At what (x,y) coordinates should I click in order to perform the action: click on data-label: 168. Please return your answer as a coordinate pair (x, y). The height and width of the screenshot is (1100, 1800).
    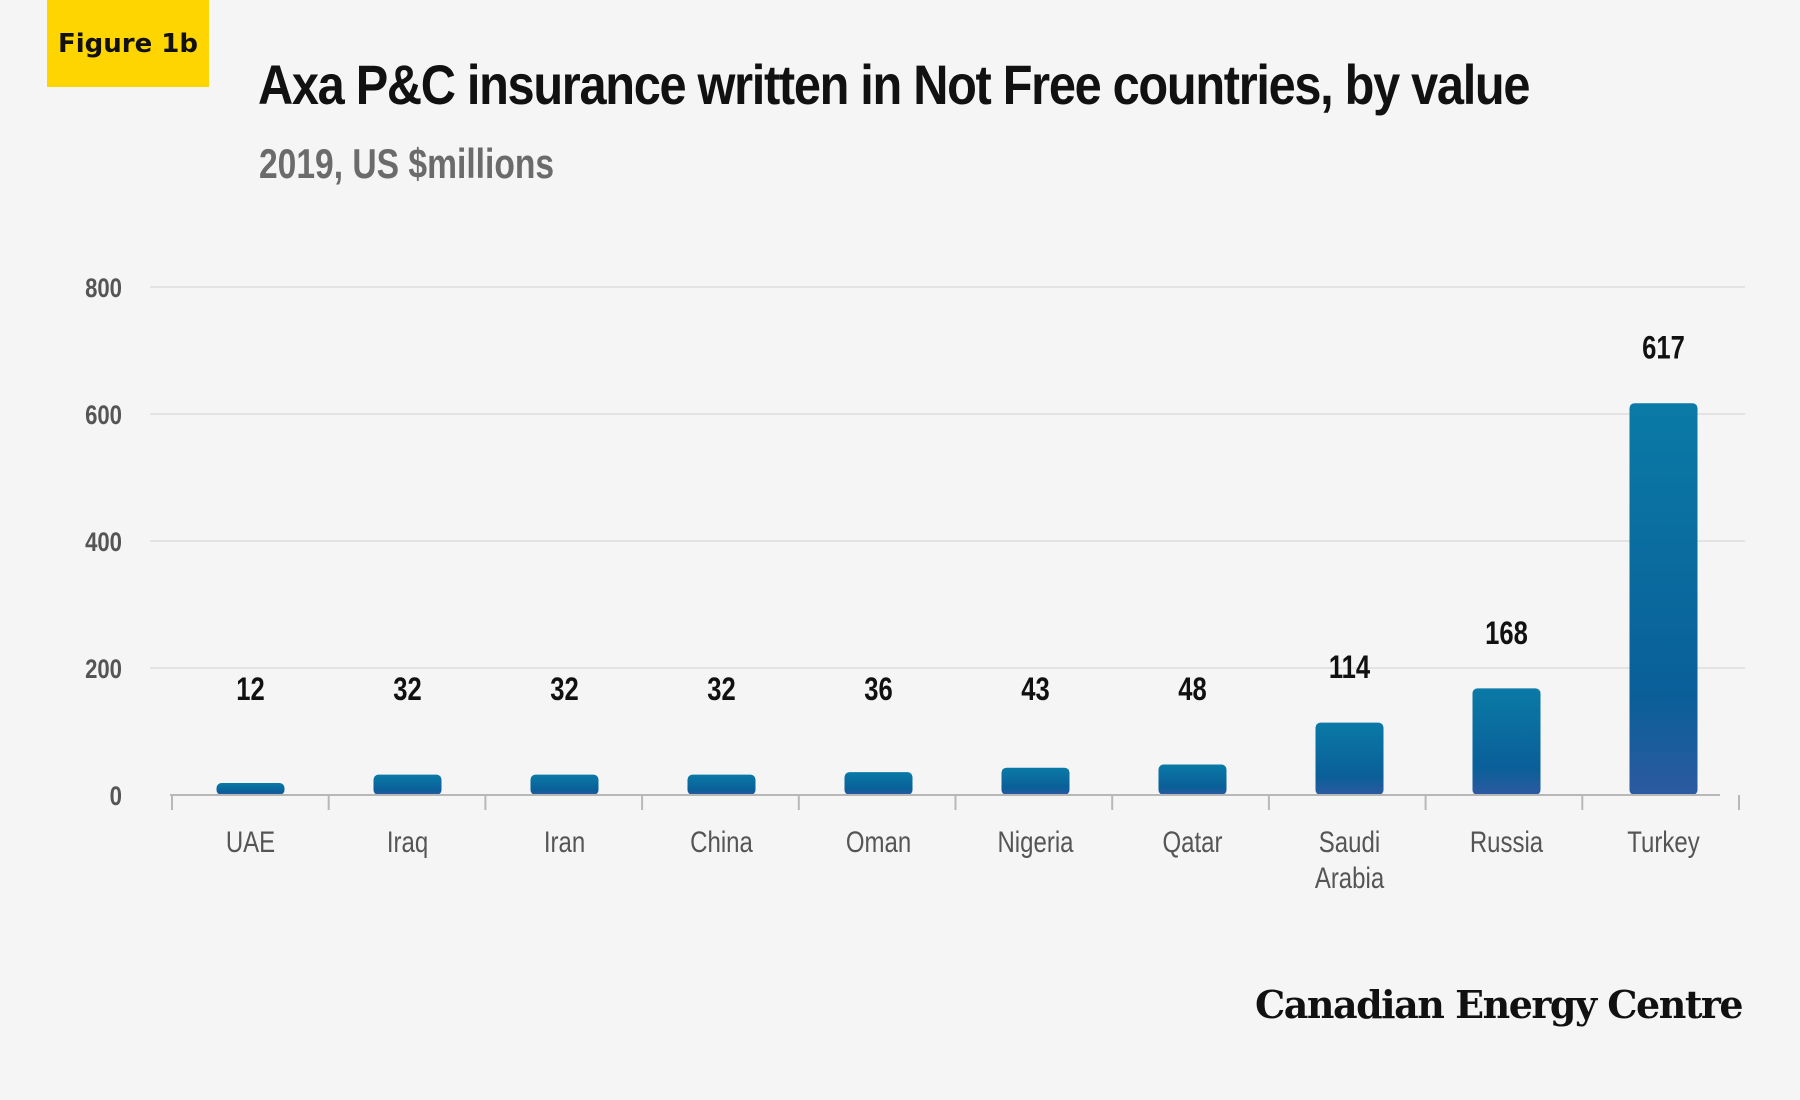
    Looking at the image, I should click on (1506, 633).